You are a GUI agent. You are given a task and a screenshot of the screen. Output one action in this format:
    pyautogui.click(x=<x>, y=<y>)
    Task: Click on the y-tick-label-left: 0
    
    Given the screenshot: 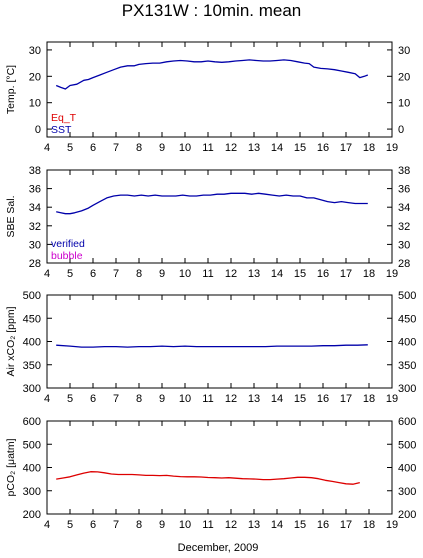 What is the action you would take?
    pyautogui.click(x=38, y=130)
    